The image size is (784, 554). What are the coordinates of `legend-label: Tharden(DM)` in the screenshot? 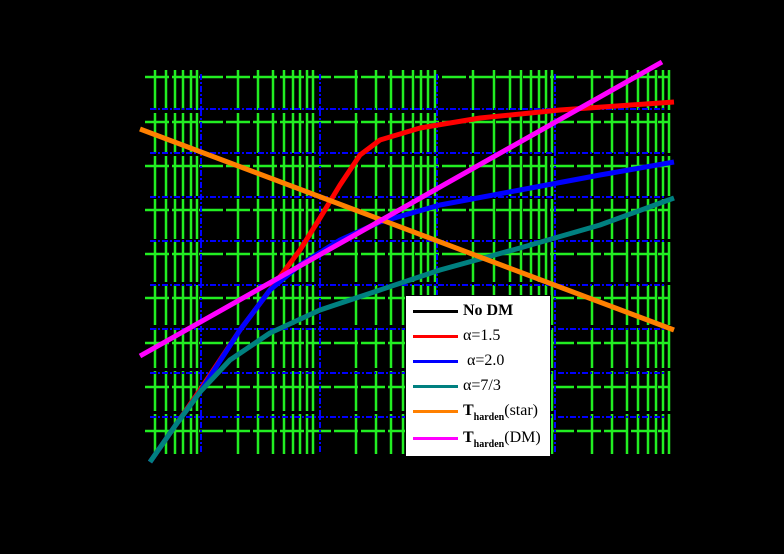 It's located at (502, 439).